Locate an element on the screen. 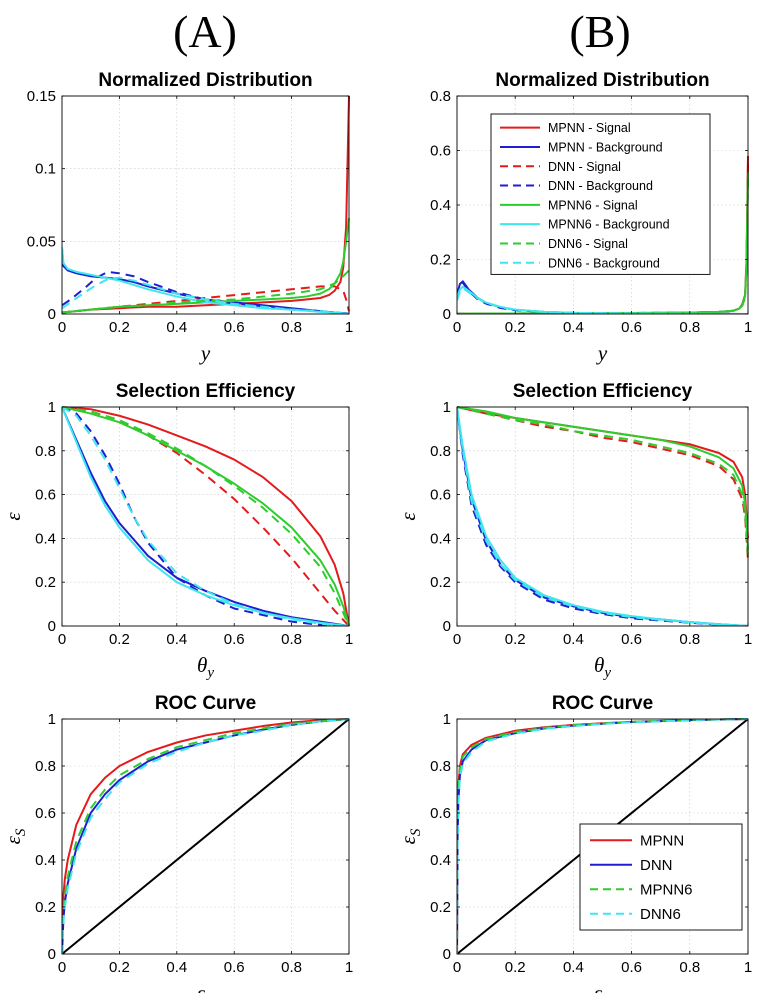 This screenshot has width=763, height=993. legend-label: MPNN - Background is located at coordinates (605, 147).